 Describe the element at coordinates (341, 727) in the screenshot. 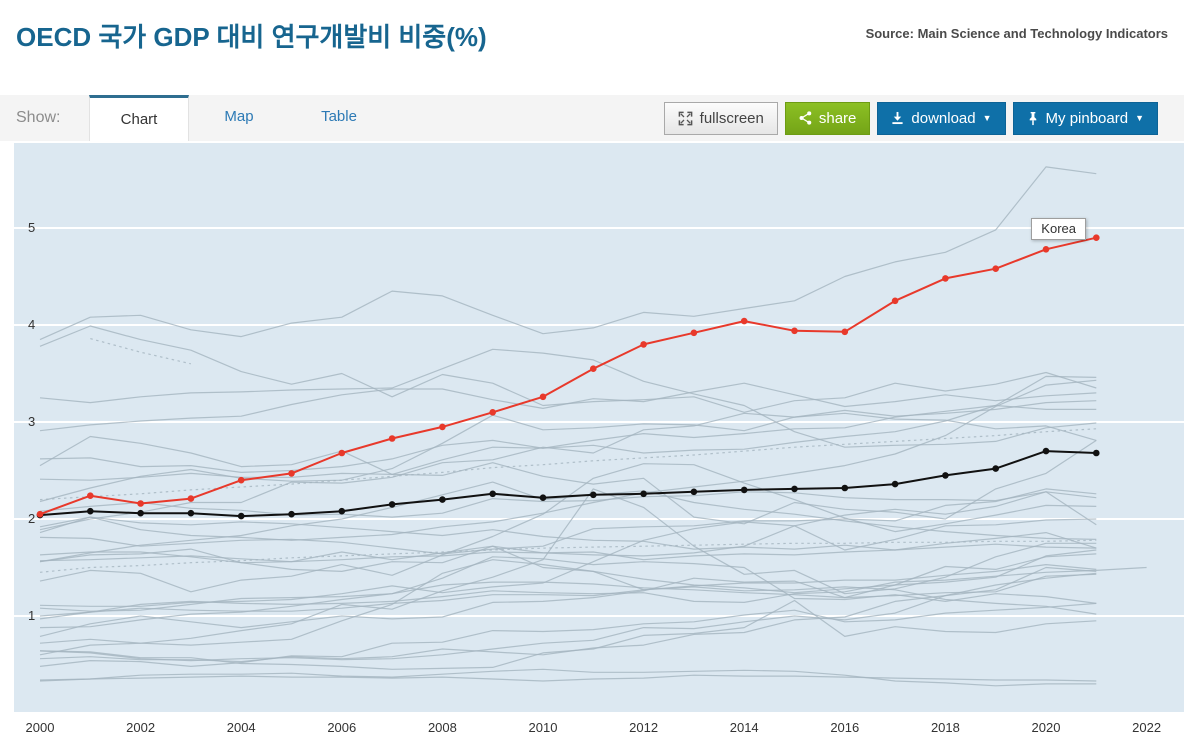

I see `svg-text: 2006` at that location.